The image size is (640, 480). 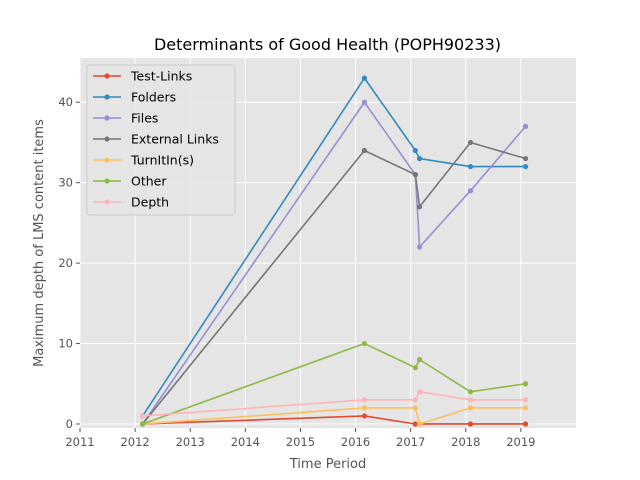 What do you see at coordinates (153, 97) in the screenshot?
I see `legend-label: Folders` at bounding box center [153, 97].